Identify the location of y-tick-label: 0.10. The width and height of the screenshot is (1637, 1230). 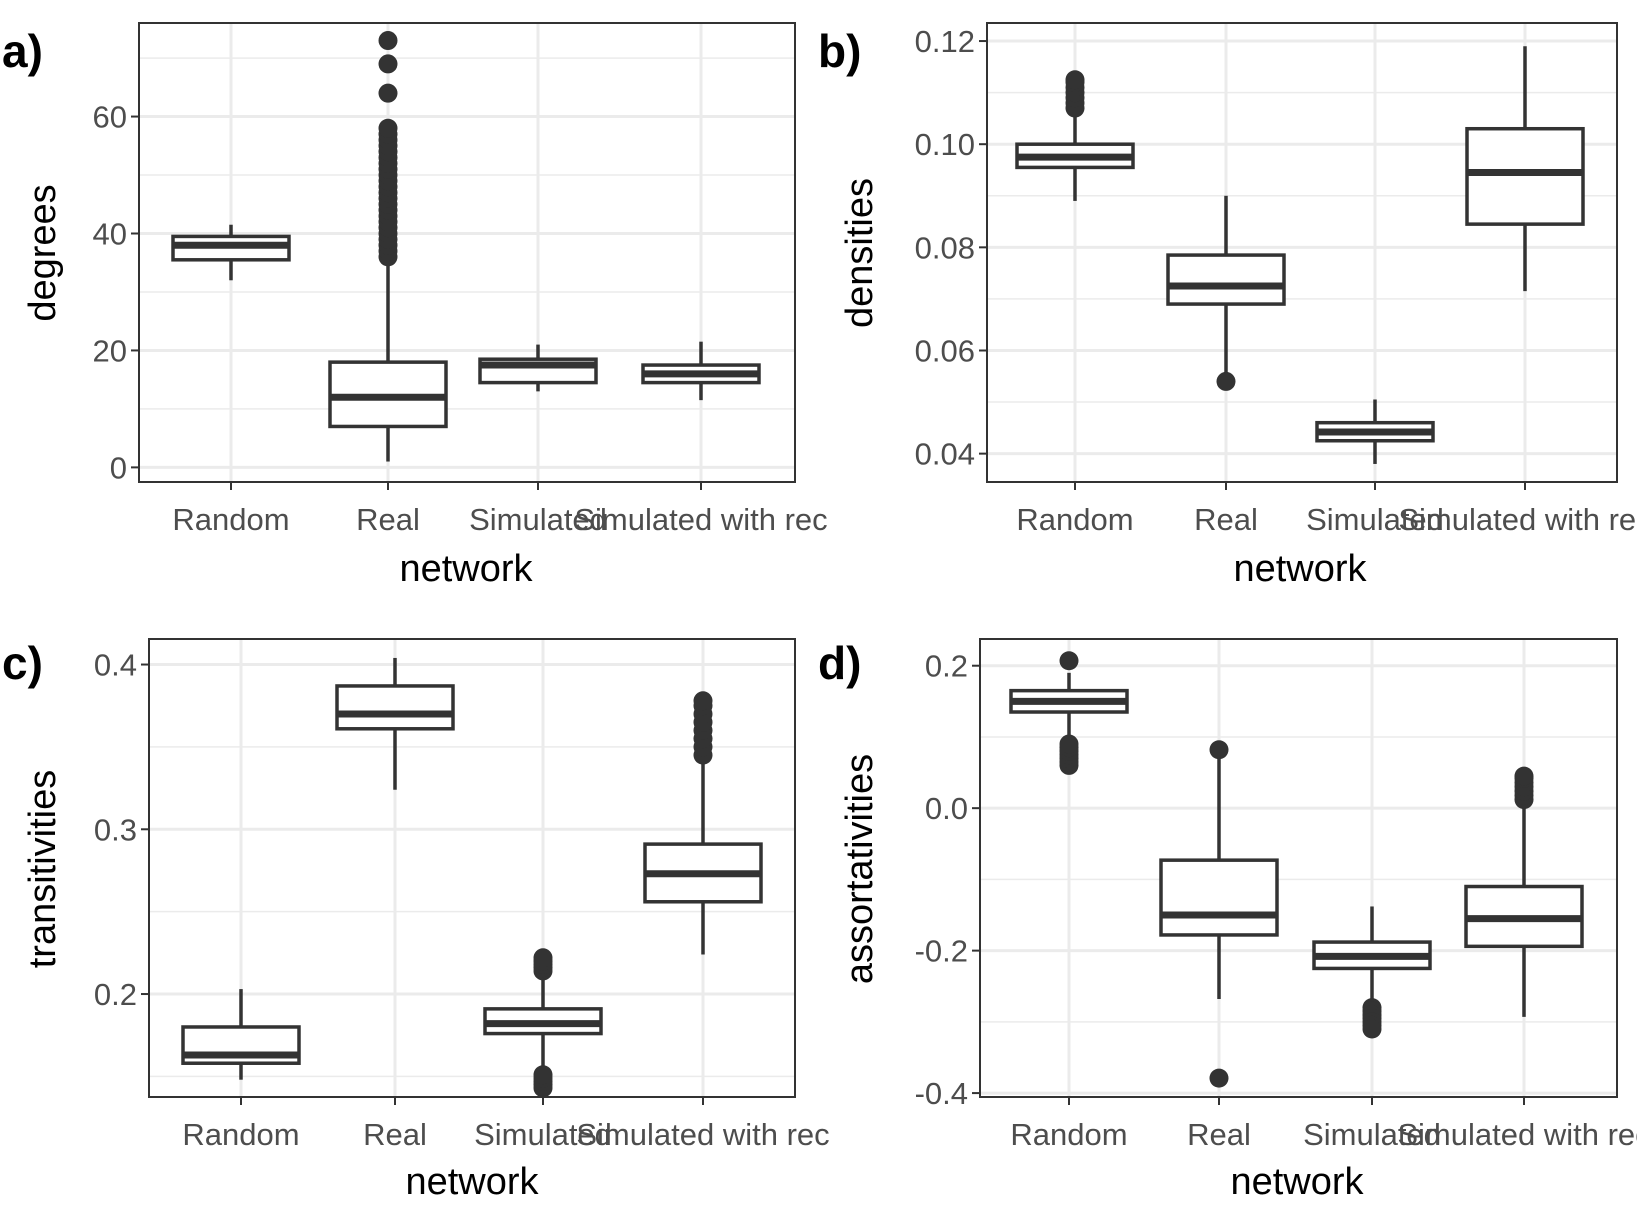
(945, 144).